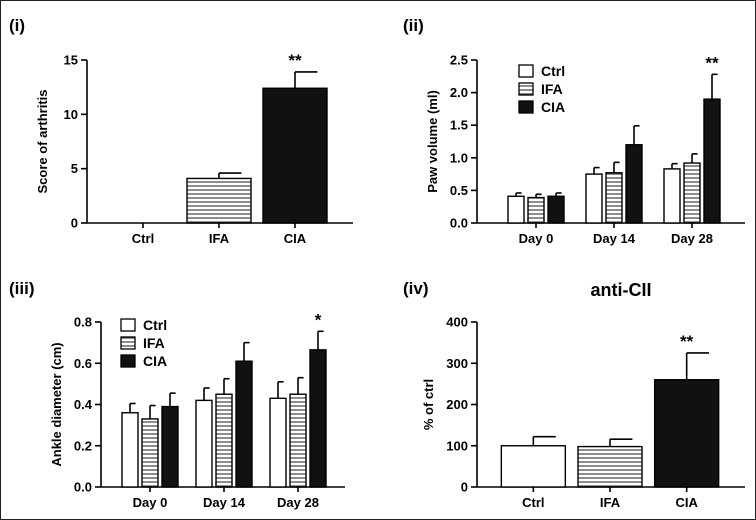 Image resolution: width=756 pixels, height=520 pixels. I want to click on chart-title: anti-CII, so click(621, 290).